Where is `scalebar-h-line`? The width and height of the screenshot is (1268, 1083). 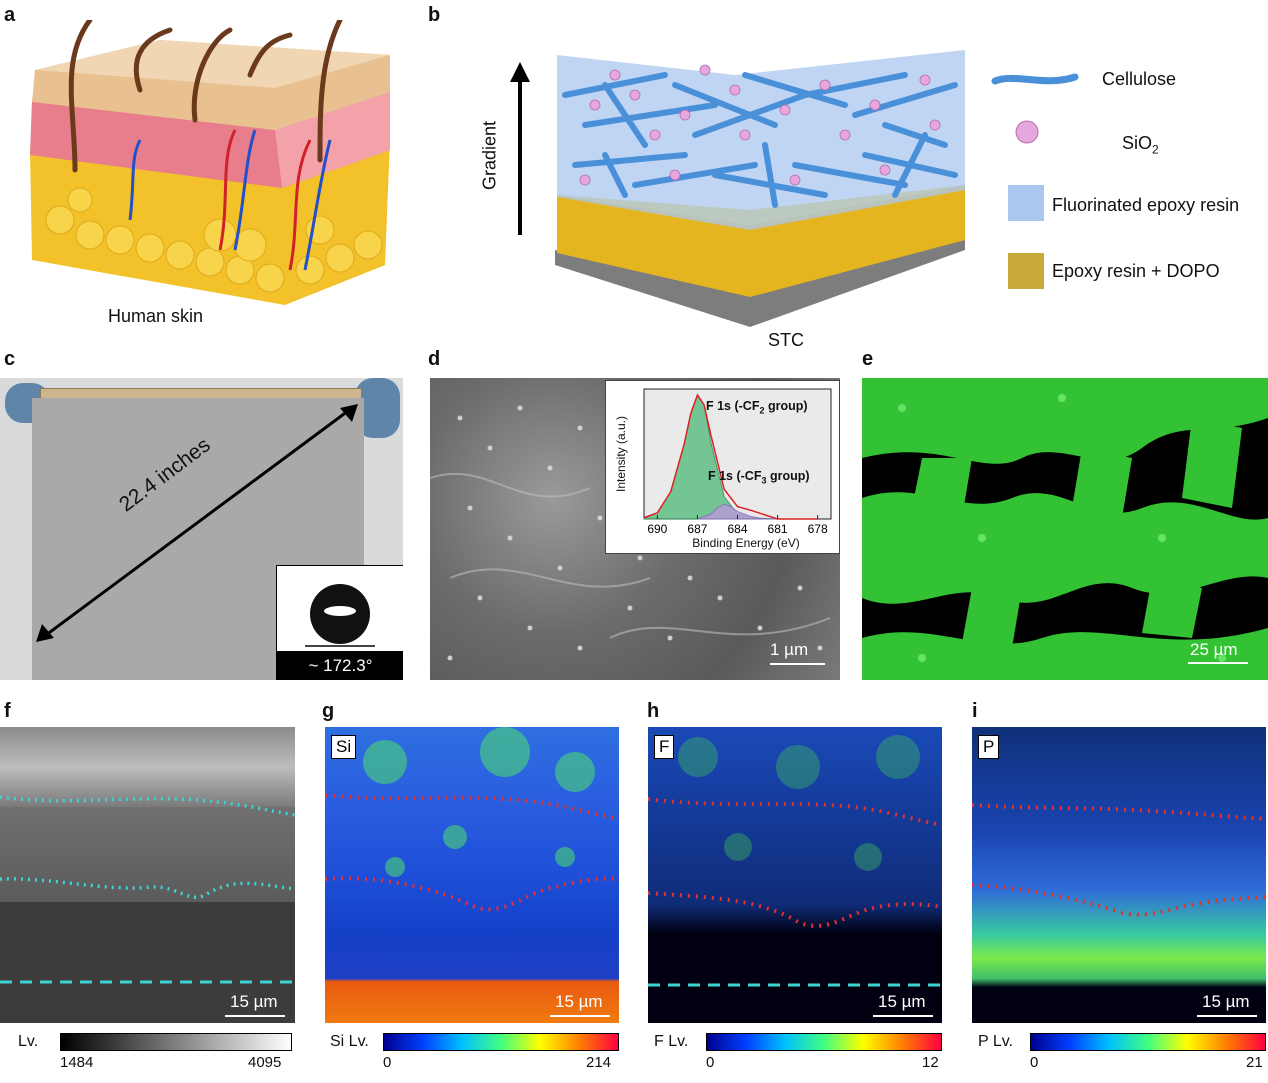
scalebar-h-line is located at coordinates (903, 1016).